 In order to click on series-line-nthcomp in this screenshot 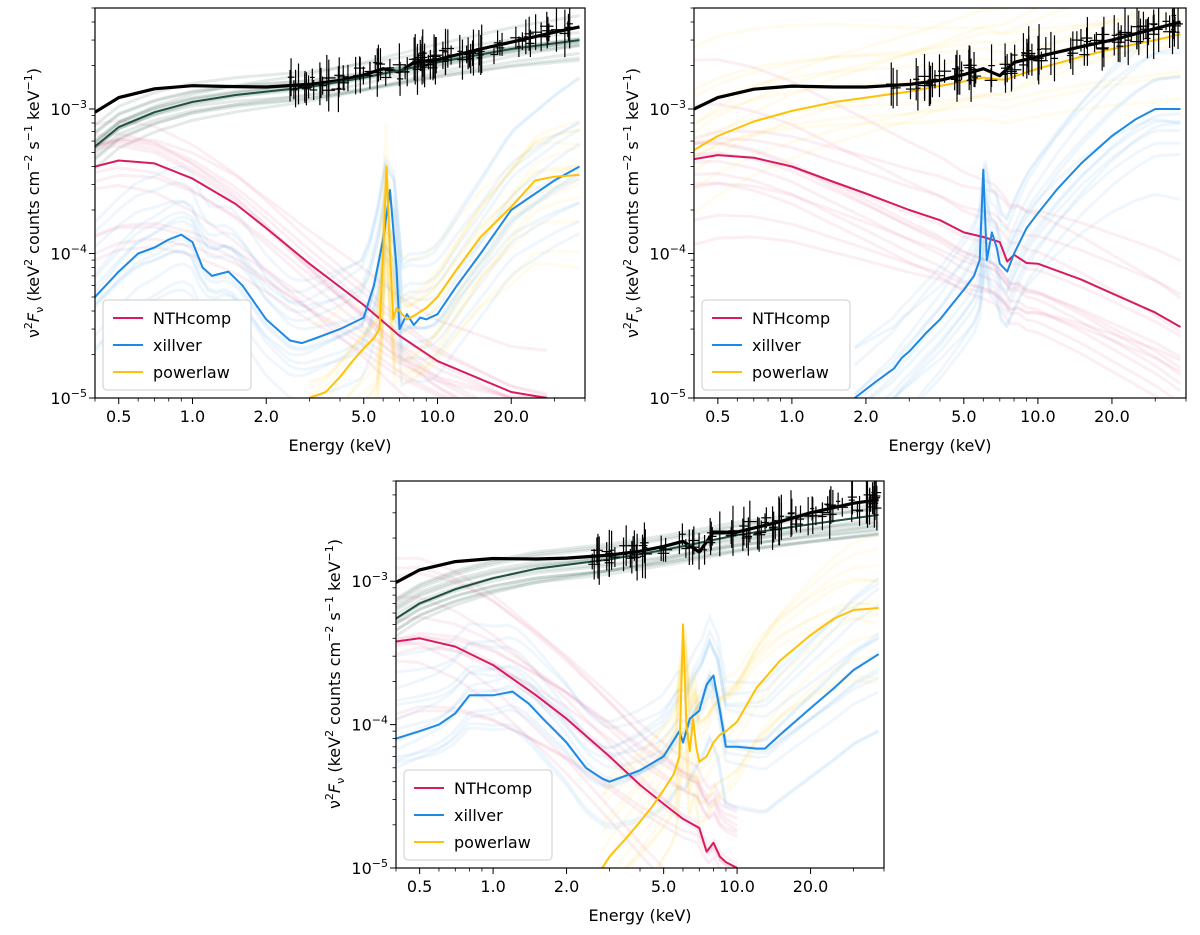, I will do `click(321, 278)`.